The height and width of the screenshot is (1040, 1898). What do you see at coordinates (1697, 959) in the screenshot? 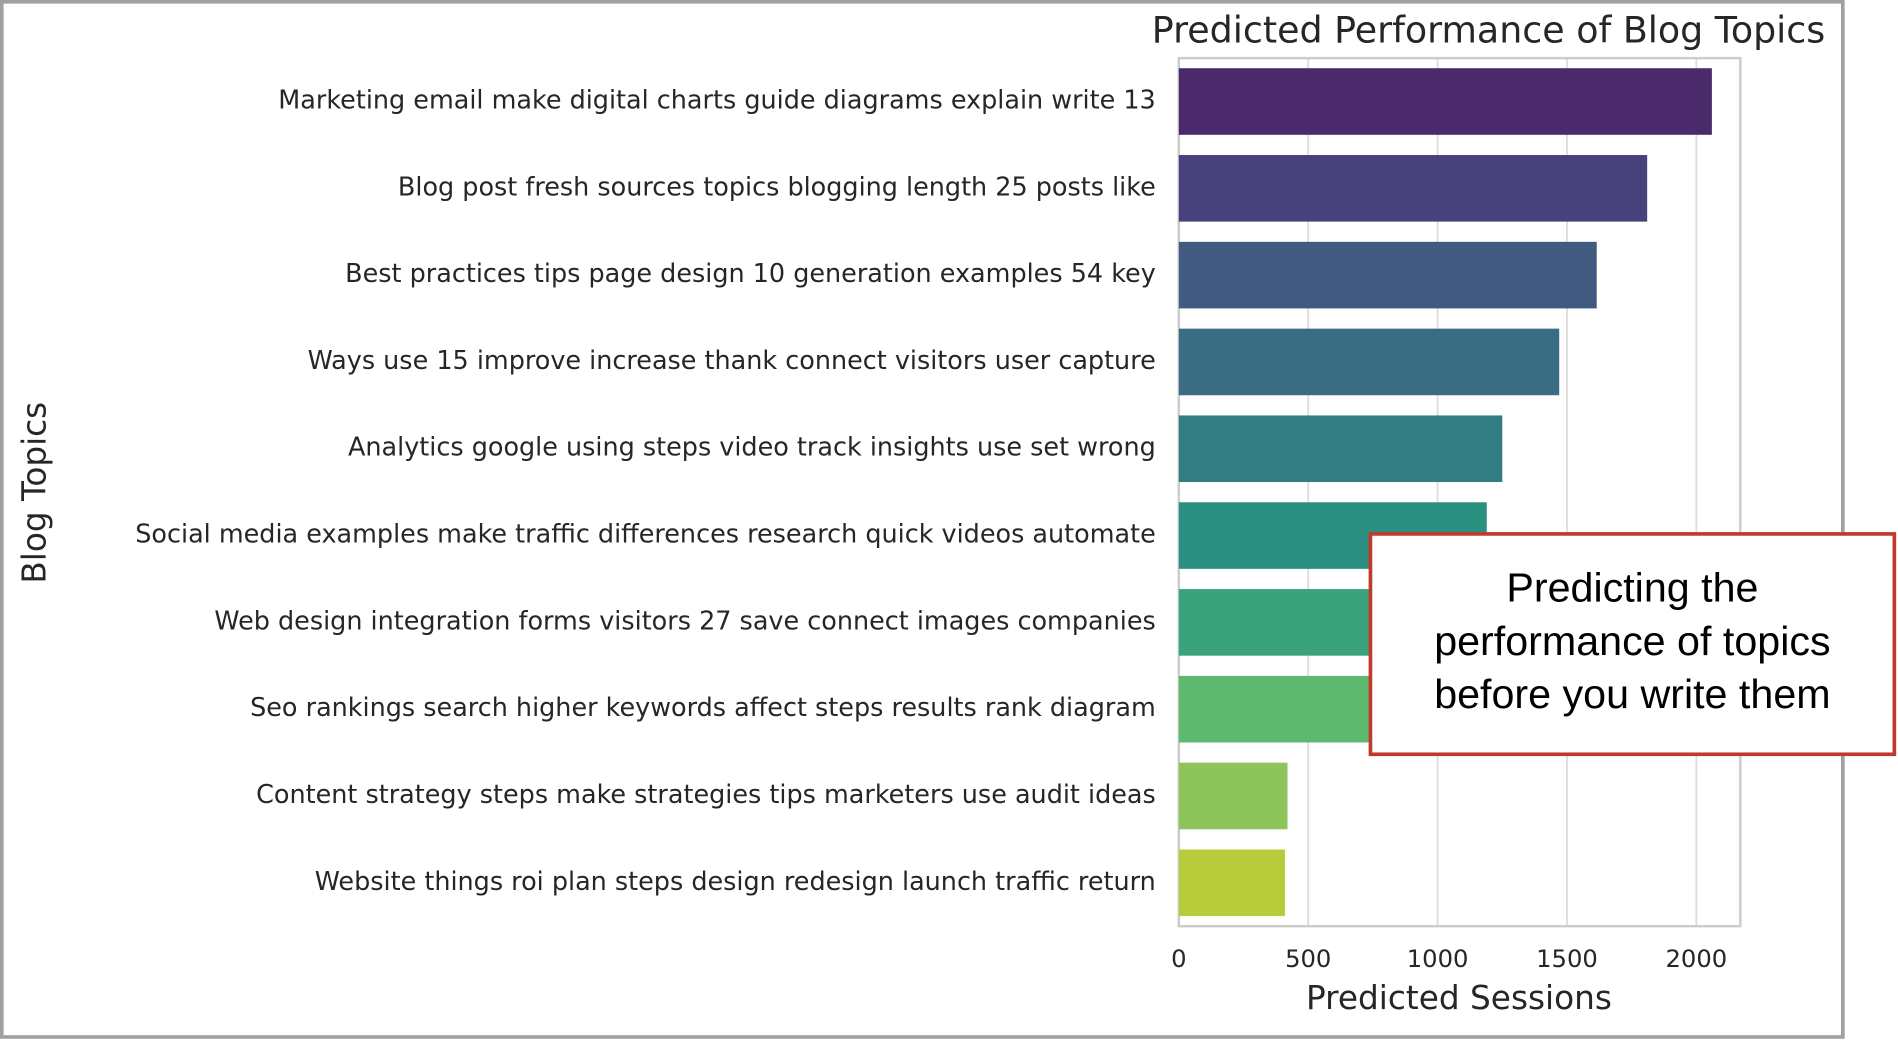
I see `x-tick-label: 2000` at bounding box center [1697, 959].